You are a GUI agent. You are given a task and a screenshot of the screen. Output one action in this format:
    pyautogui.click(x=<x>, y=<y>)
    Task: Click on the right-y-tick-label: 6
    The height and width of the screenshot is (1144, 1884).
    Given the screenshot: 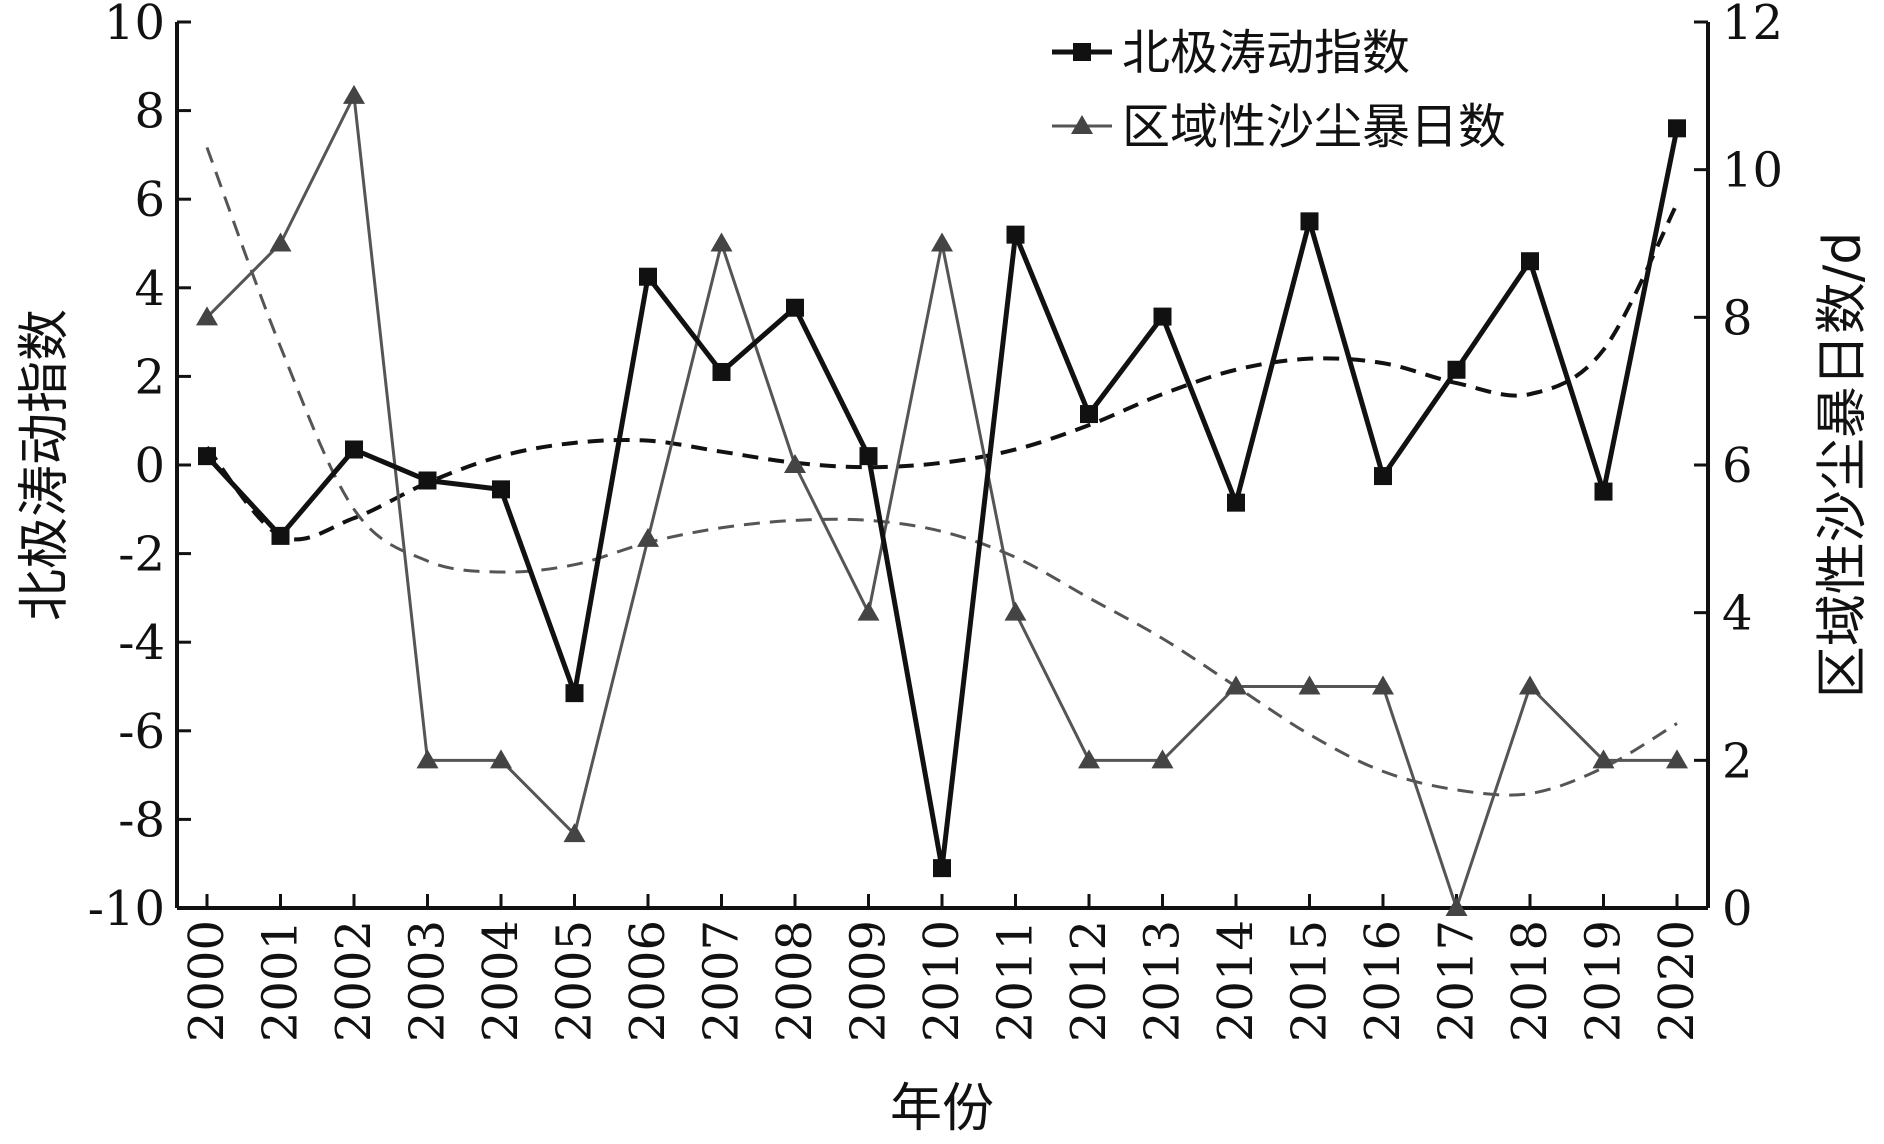 What is the action you would take?
    pyautogui.click(x=1737, y=466)
    